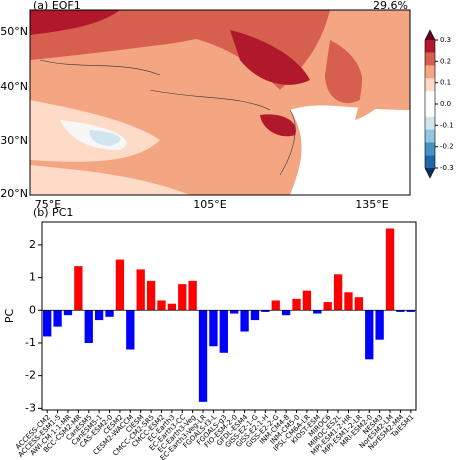  I want to click on colorbar: 0.3 0.2 0.1 0.0 -0.1 -0.2 -0.3, so click(439, 104).